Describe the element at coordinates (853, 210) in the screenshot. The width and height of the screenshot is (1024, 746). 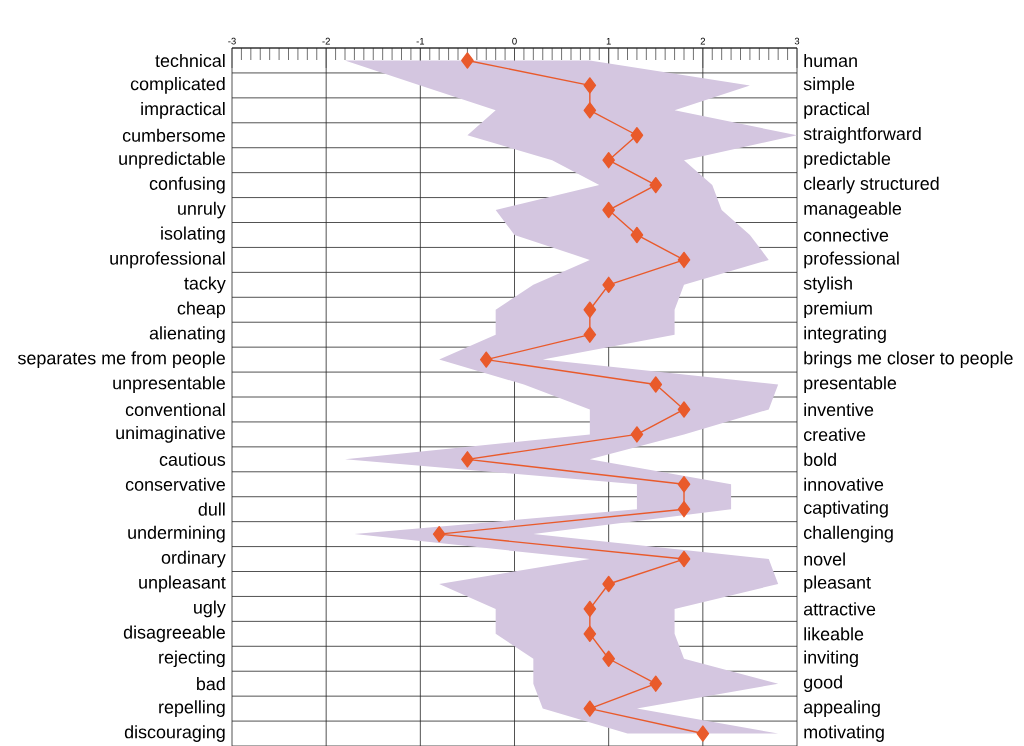
I see `y2-tick-label: manageable` at that location.